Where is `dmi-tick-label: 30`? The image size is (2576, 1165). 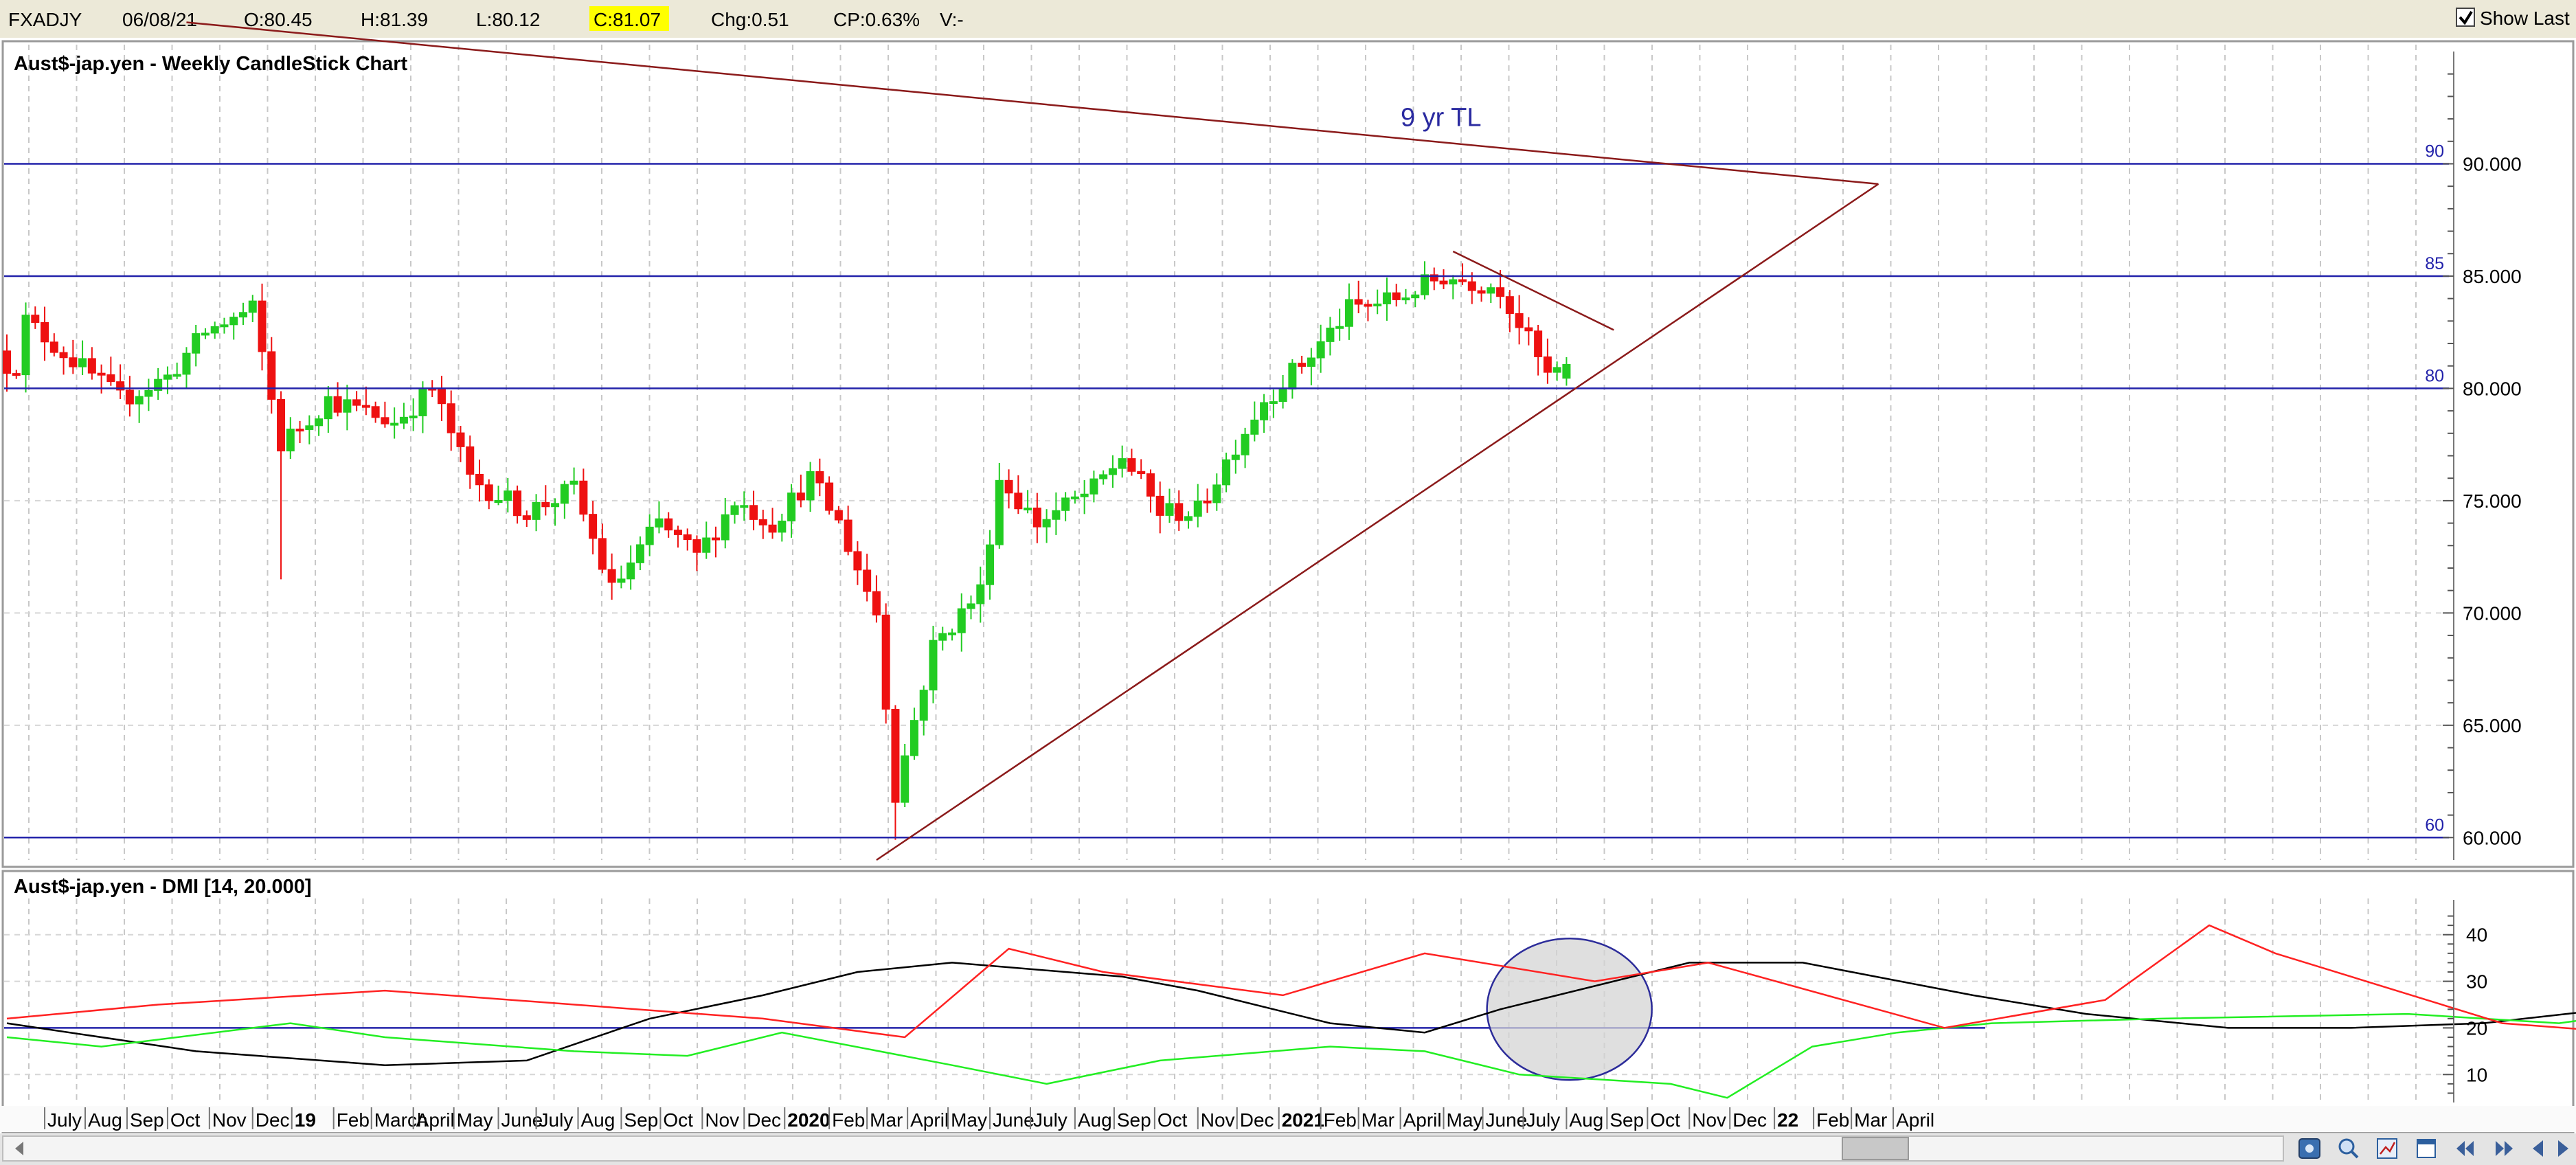 dmi-tick-label: 30 is located at coordinates (2476, 982).